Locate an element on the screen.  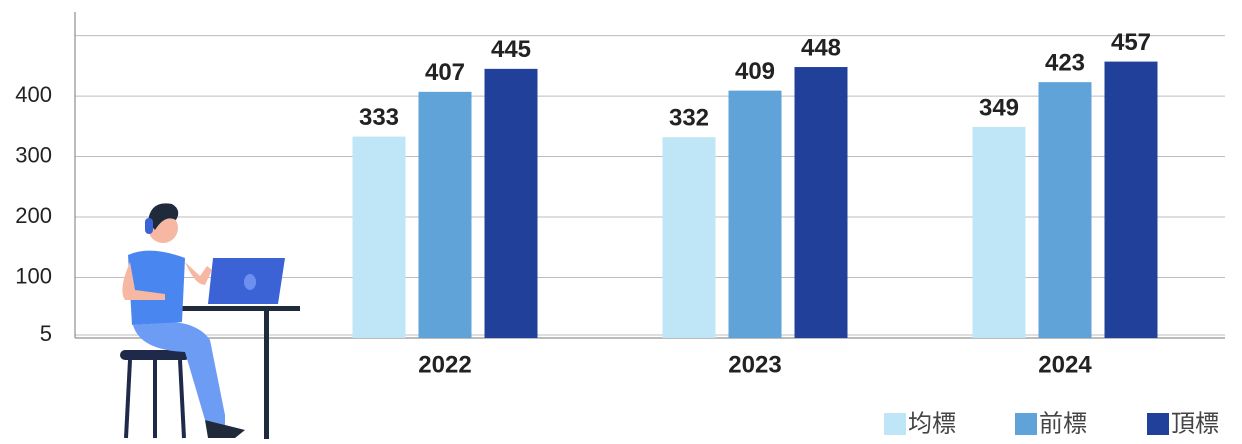
y-tick-label: 100 is located at coordinates (33, 275).